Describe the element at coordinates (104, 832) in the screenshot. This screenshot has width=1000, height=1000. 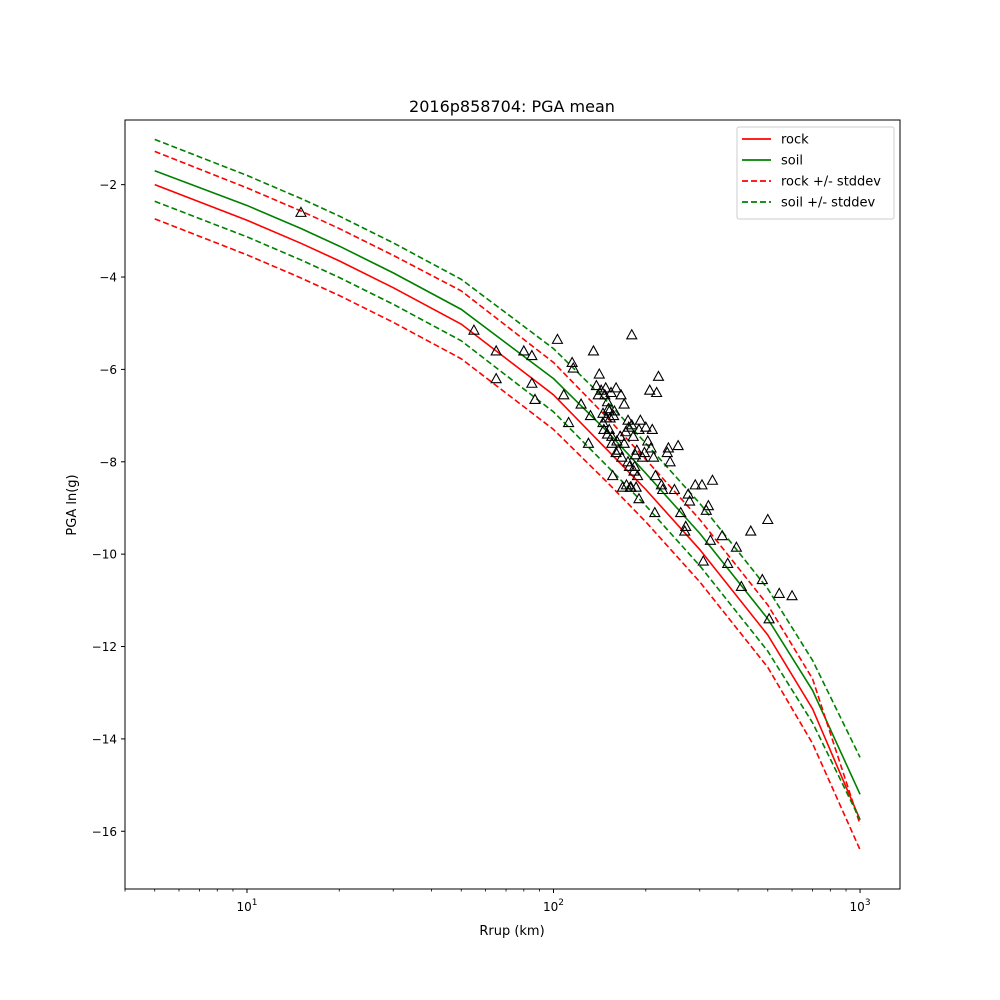
I see `y-tick-label-7: −16` at that location.